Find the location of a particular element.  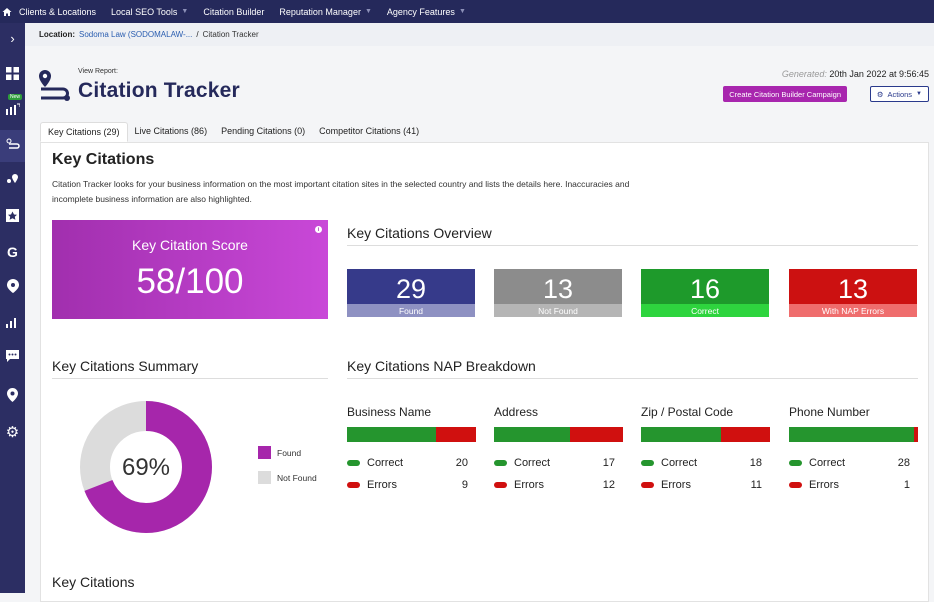

nap-errors-row: Errors 12 is located at coordinates (554, 485).